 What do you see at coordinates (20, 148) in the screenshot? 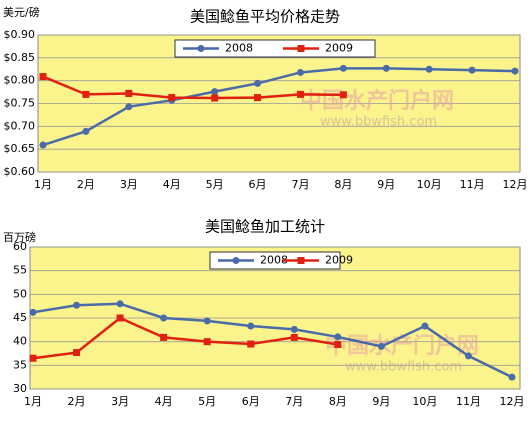
I see `y-tick-label: $0.65` at bounding box center [20, 148].